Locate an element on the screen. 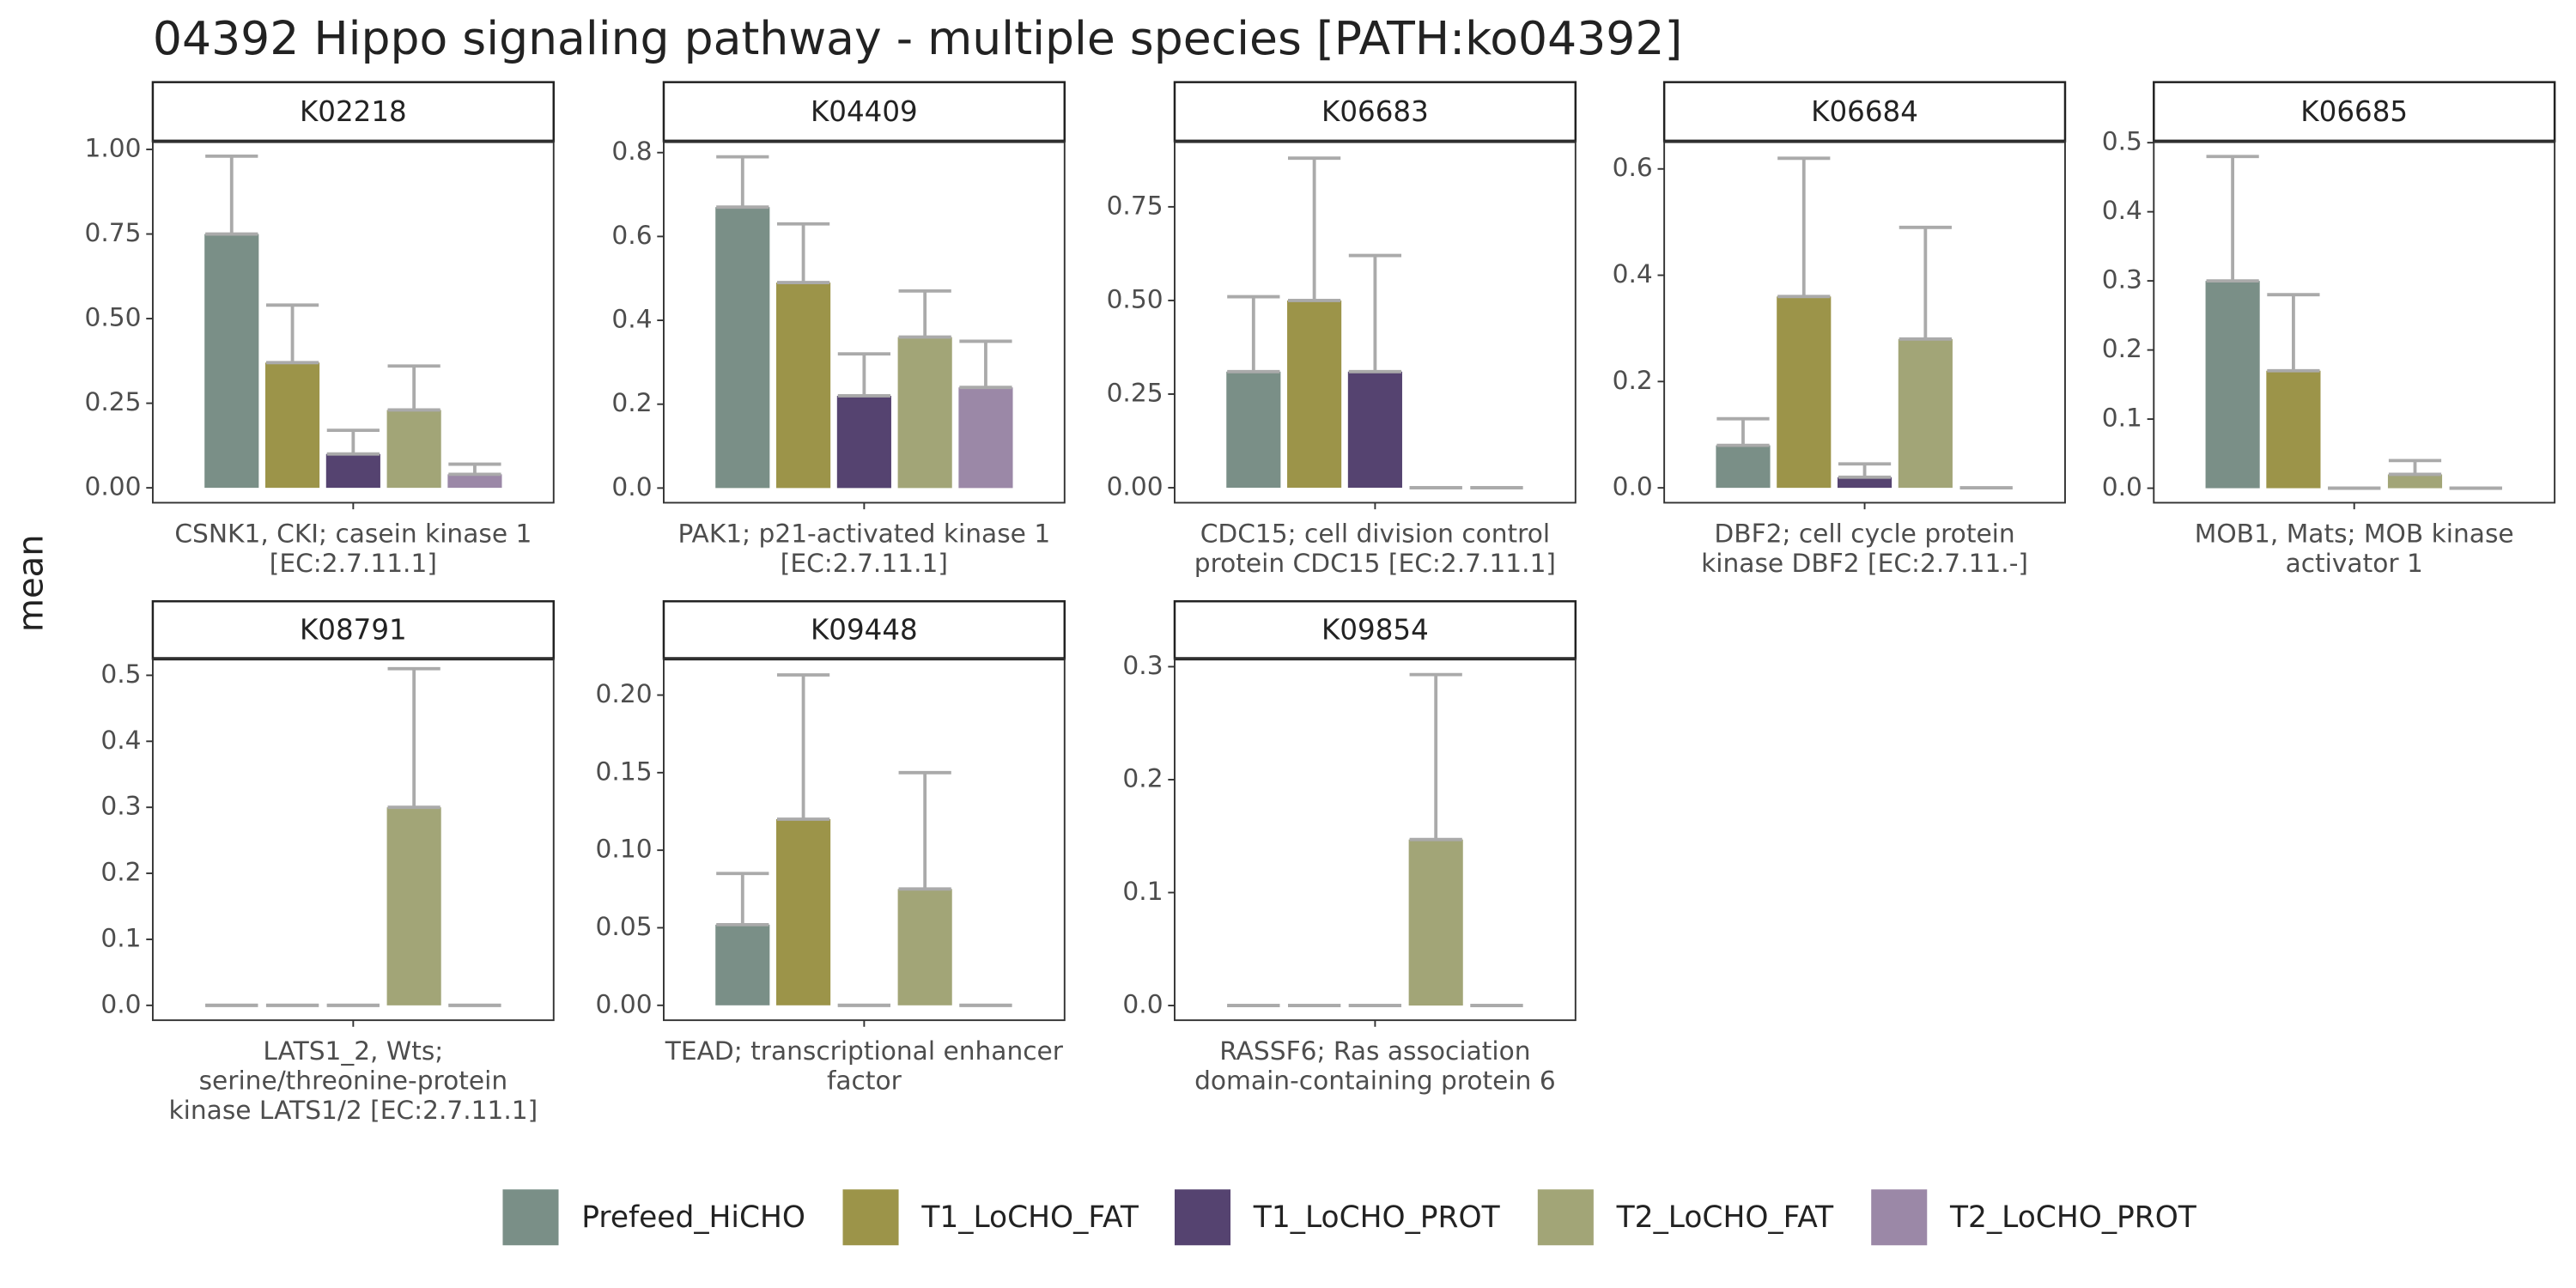 Image resolution: width=2576 pixels, height=1288 pixels. x-label-line: [EC:2.7.11.1] is located at coordinates (865, 563).